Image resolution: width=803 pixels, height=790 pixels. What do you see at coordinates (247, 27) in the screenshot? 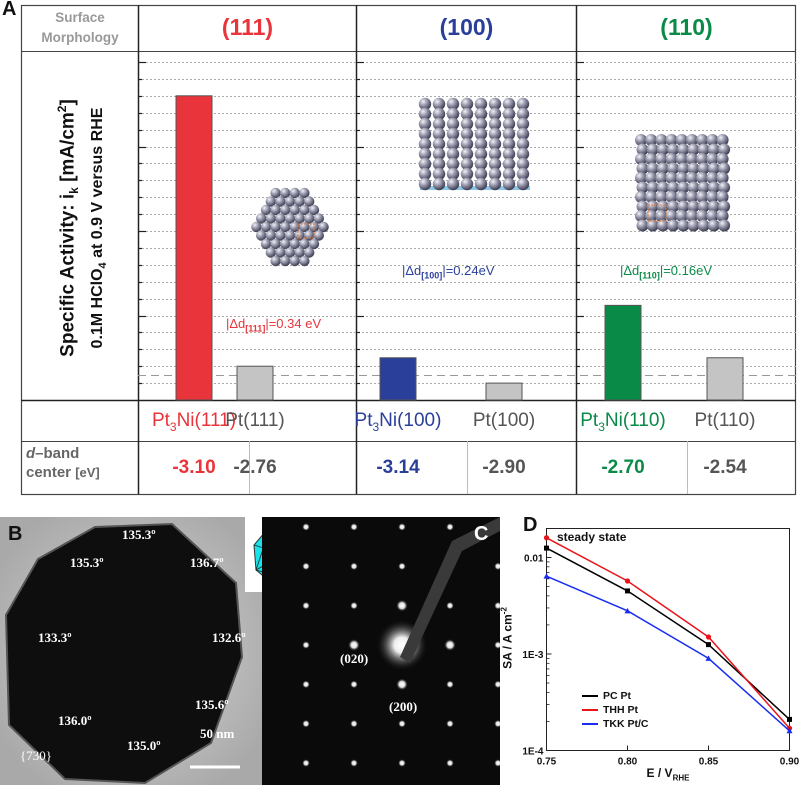
I see `facet-header-111: (111)` at bounding box center [247, 27].